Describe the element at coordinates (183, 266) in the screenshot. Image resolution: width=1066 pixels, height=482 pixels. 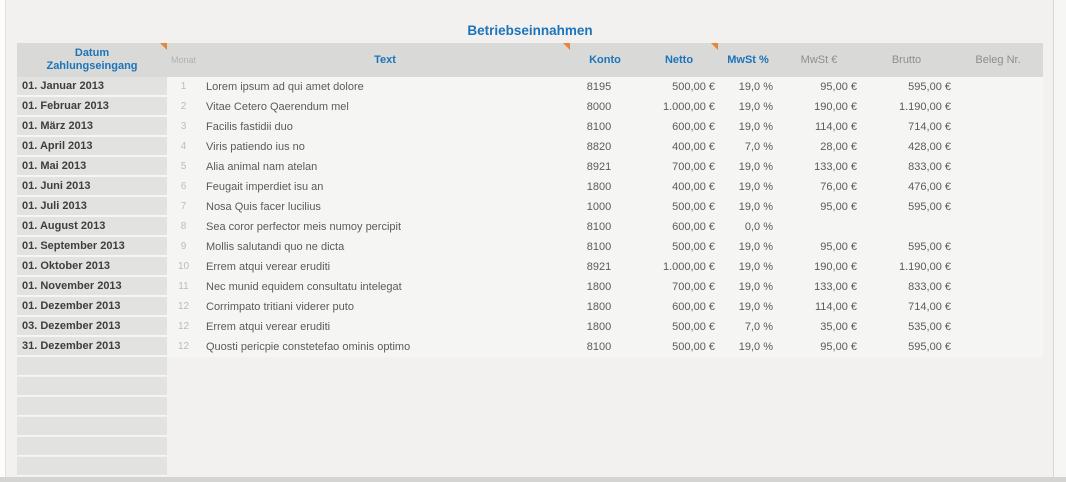
I see `cell-month: 10` at that location.